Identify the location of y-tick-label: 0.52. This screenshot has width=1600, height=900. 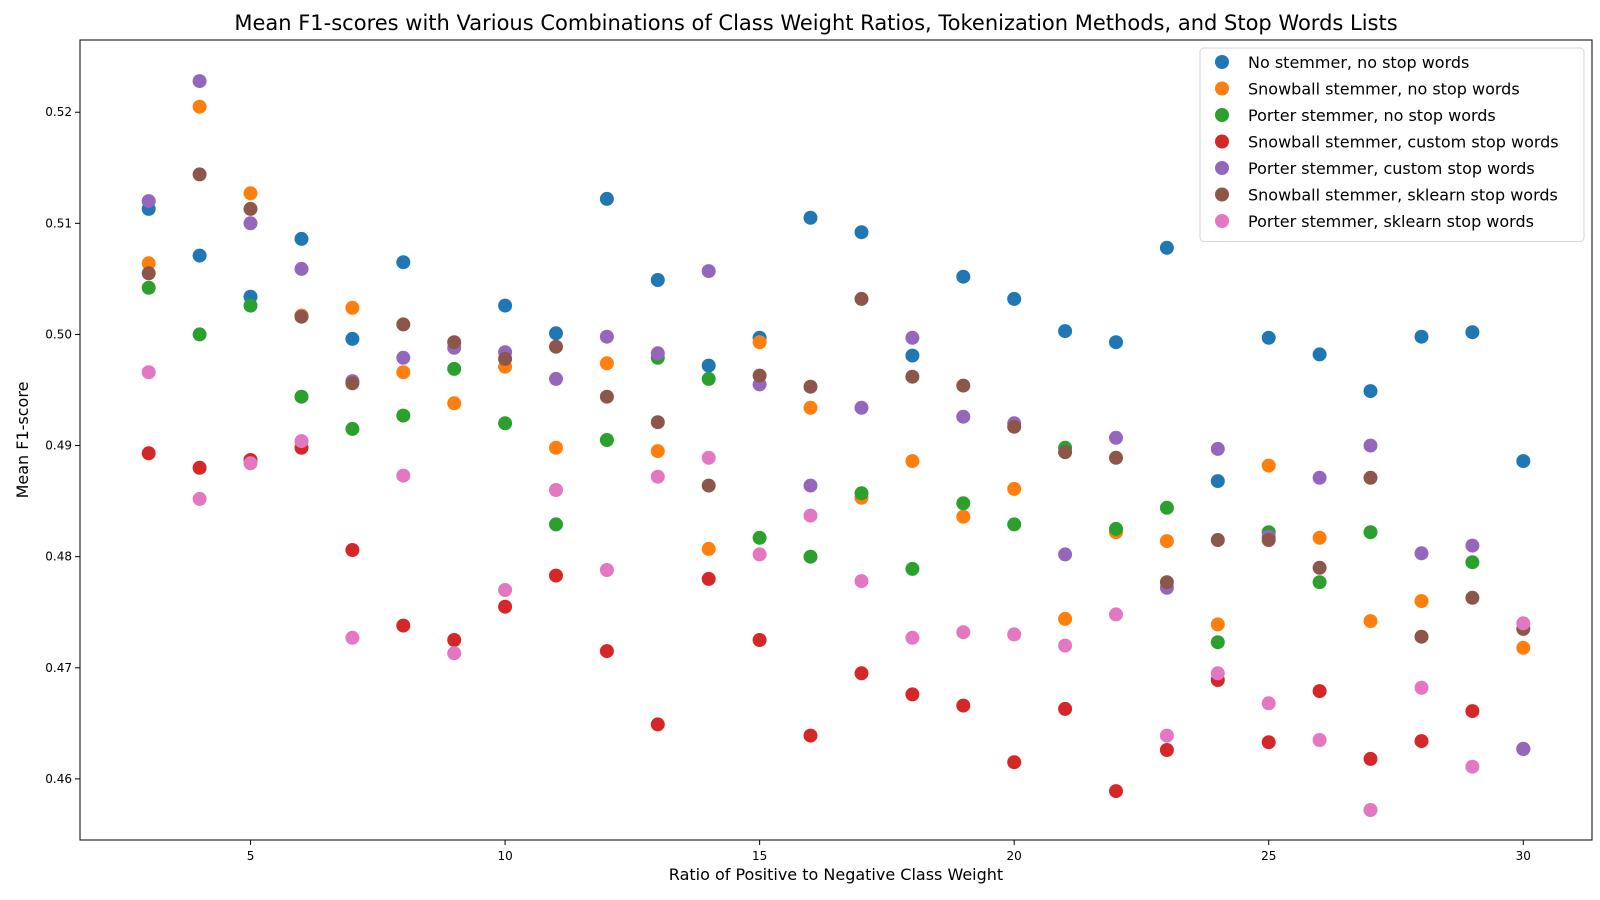
(58, 112).